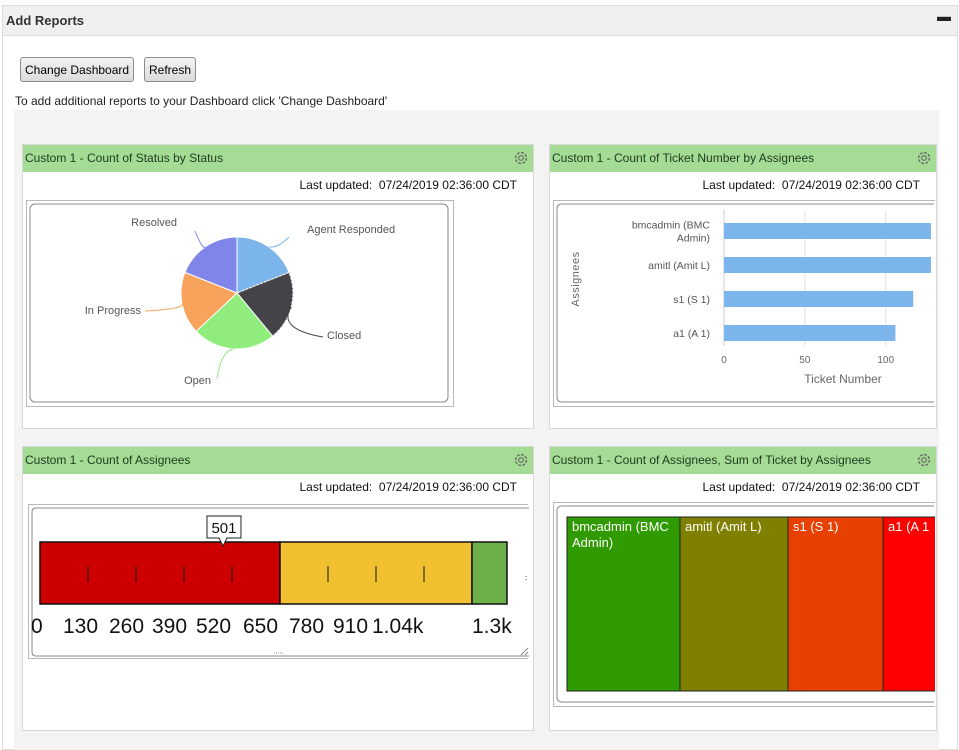 Image resolution: width=959 pixels, height=750 pixels. Describe the element at coordinates (827, 231) in the screenshot. I see `bar-bmcadmin-bmc-admin` at that location.